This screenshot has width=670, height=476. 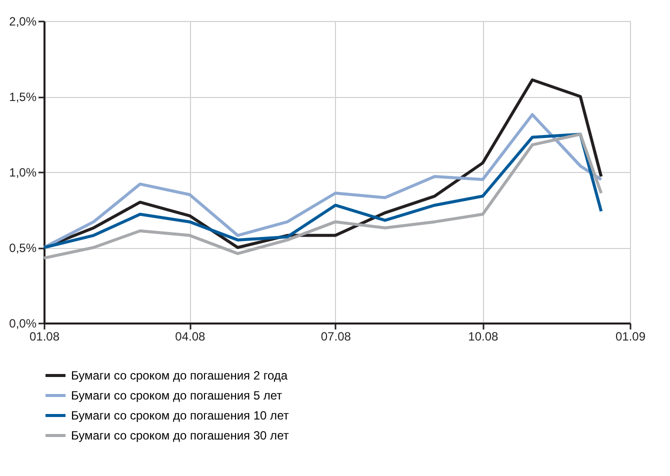 What do you see at coordinates (180, 415) in the screenshot?
I see `legend-label: Бумаги со сроком до погашения 10 лет` at bounding box center [180, 415].